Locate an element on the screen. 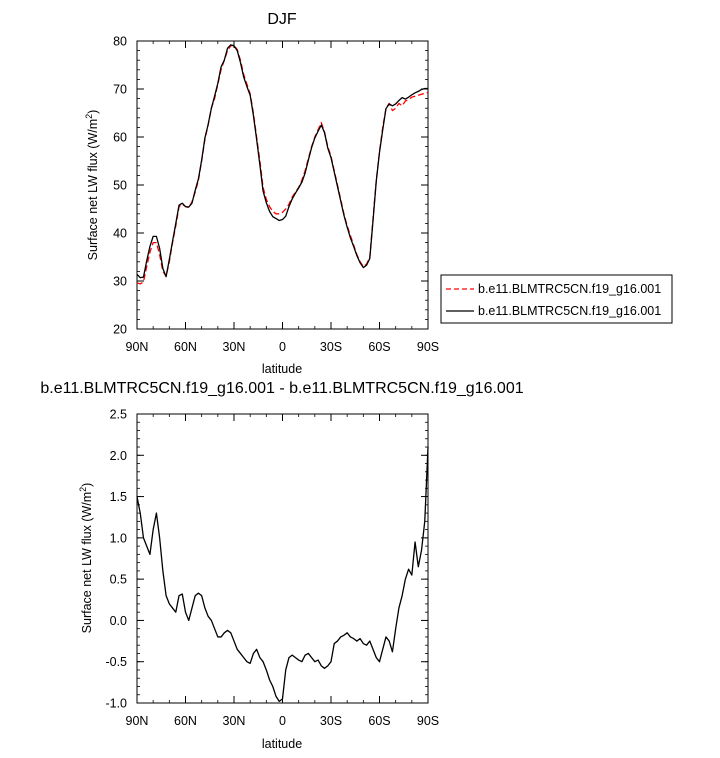  bottom-x-tick-label: 90S is located at coordinates (428, 721).